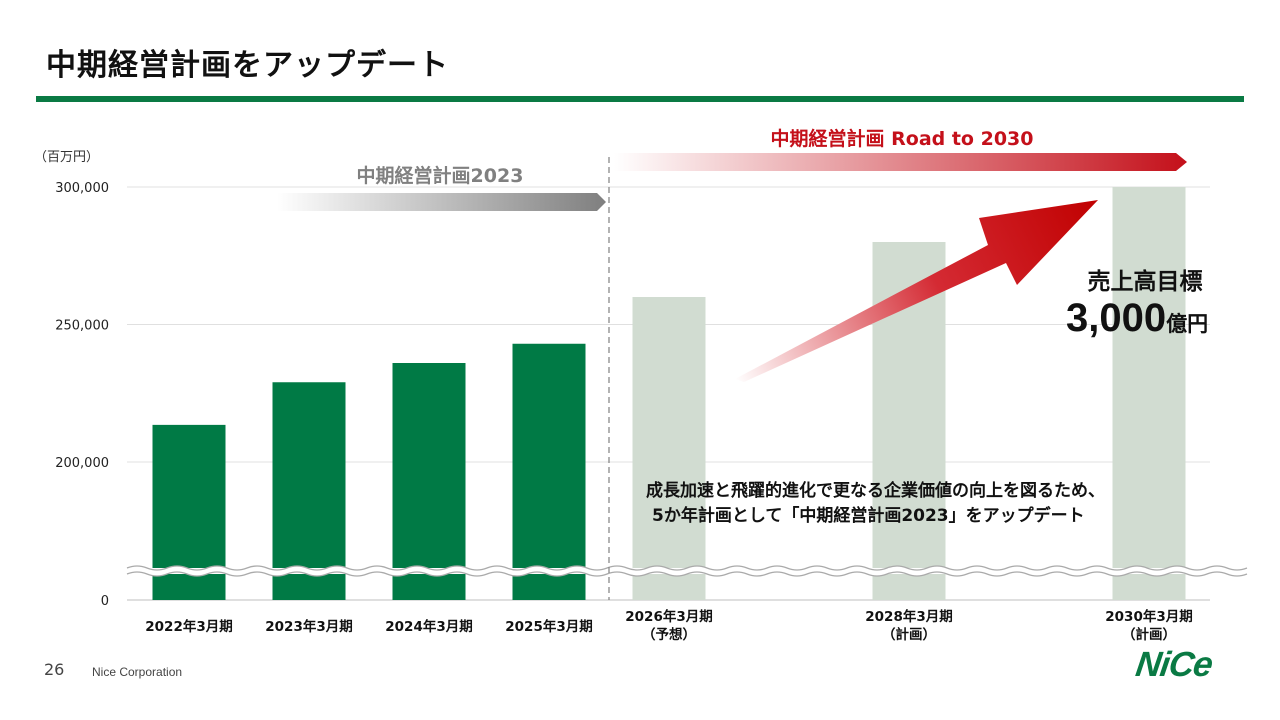 The height and width of the screenshot is (720, 1280). I want to click on x-tick-label: （予想）, so click(669, 634).